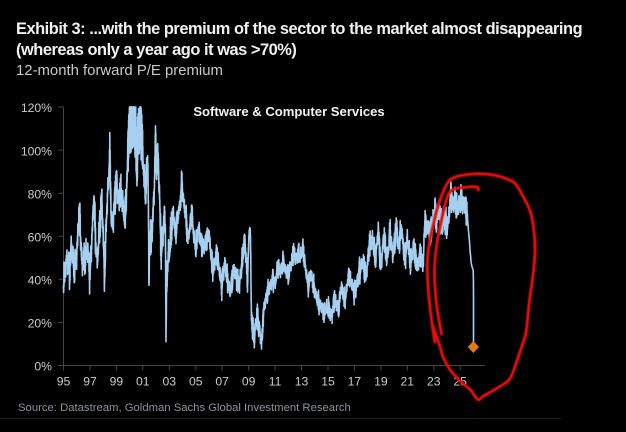  Describe the element at coordinates (408, 382) in the screenshot. I see `svg-text: 21` at that location.